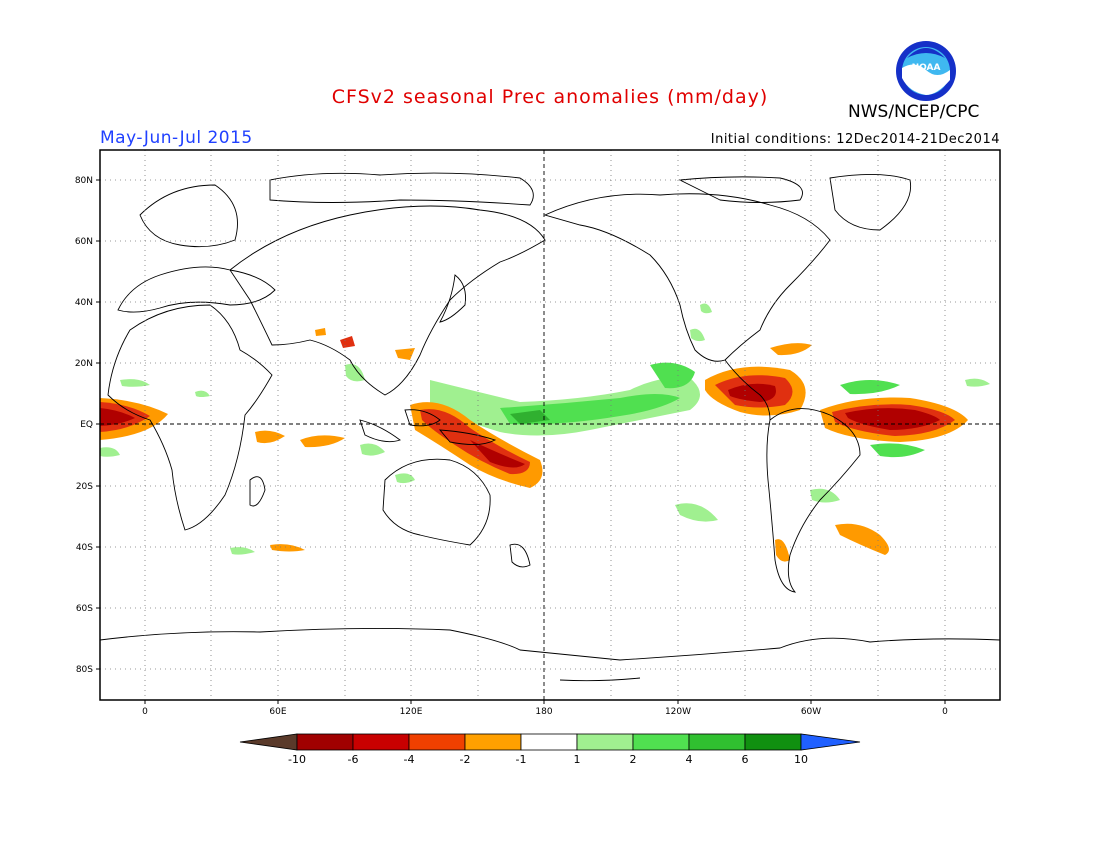 The image size is (1100, 850). Describe the element at coordinates (678, 712) in the screenshot. I see `lon-label: 120W` at that location.